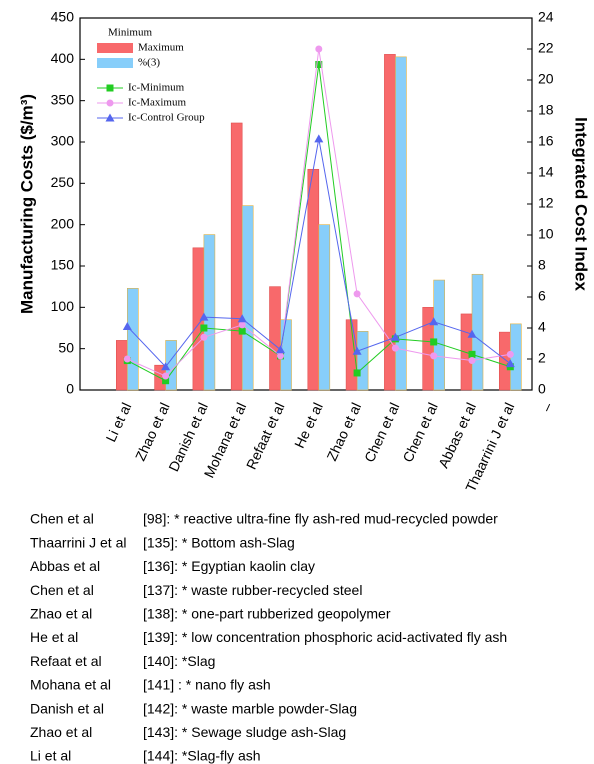 This screenshot has height=764, width=594. What do you see at coordinates (156, 88) in the screenshot?
I see `legend-label: Ic-Minimum` at bounding box center [156, 88].